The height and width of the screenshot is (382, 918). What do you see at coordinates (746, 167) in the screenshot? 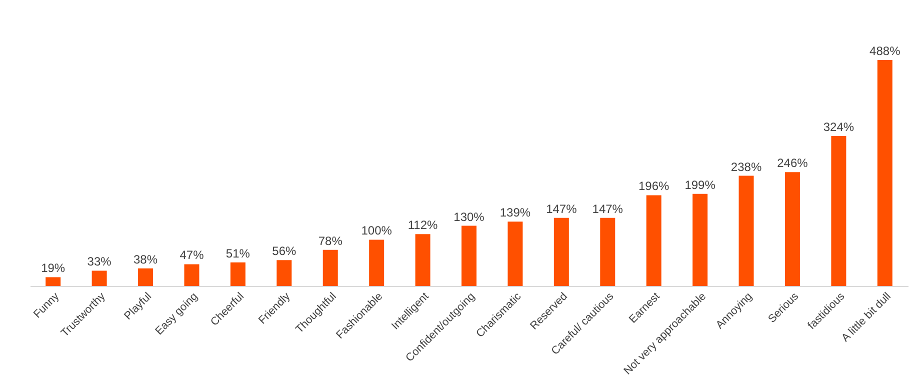
I see `data-label: 238%` at bounding box center [746, 167].